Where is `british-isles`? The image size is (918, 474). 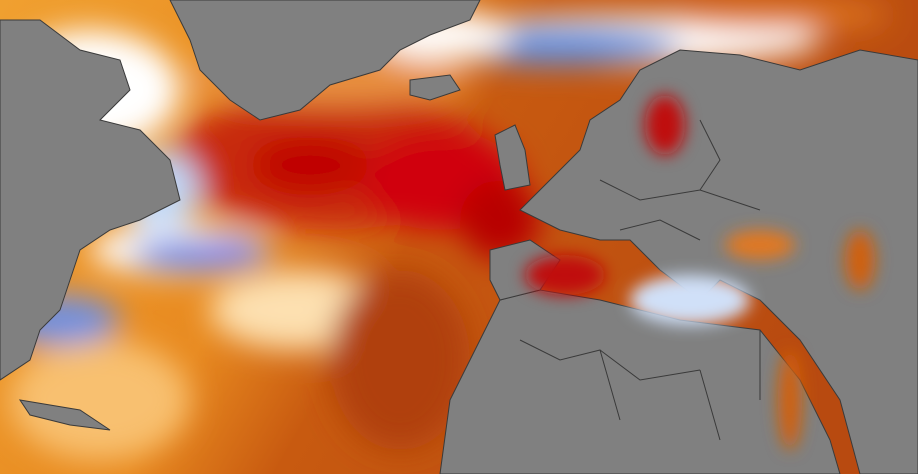
british-isles is located at coordinates (512, 157).